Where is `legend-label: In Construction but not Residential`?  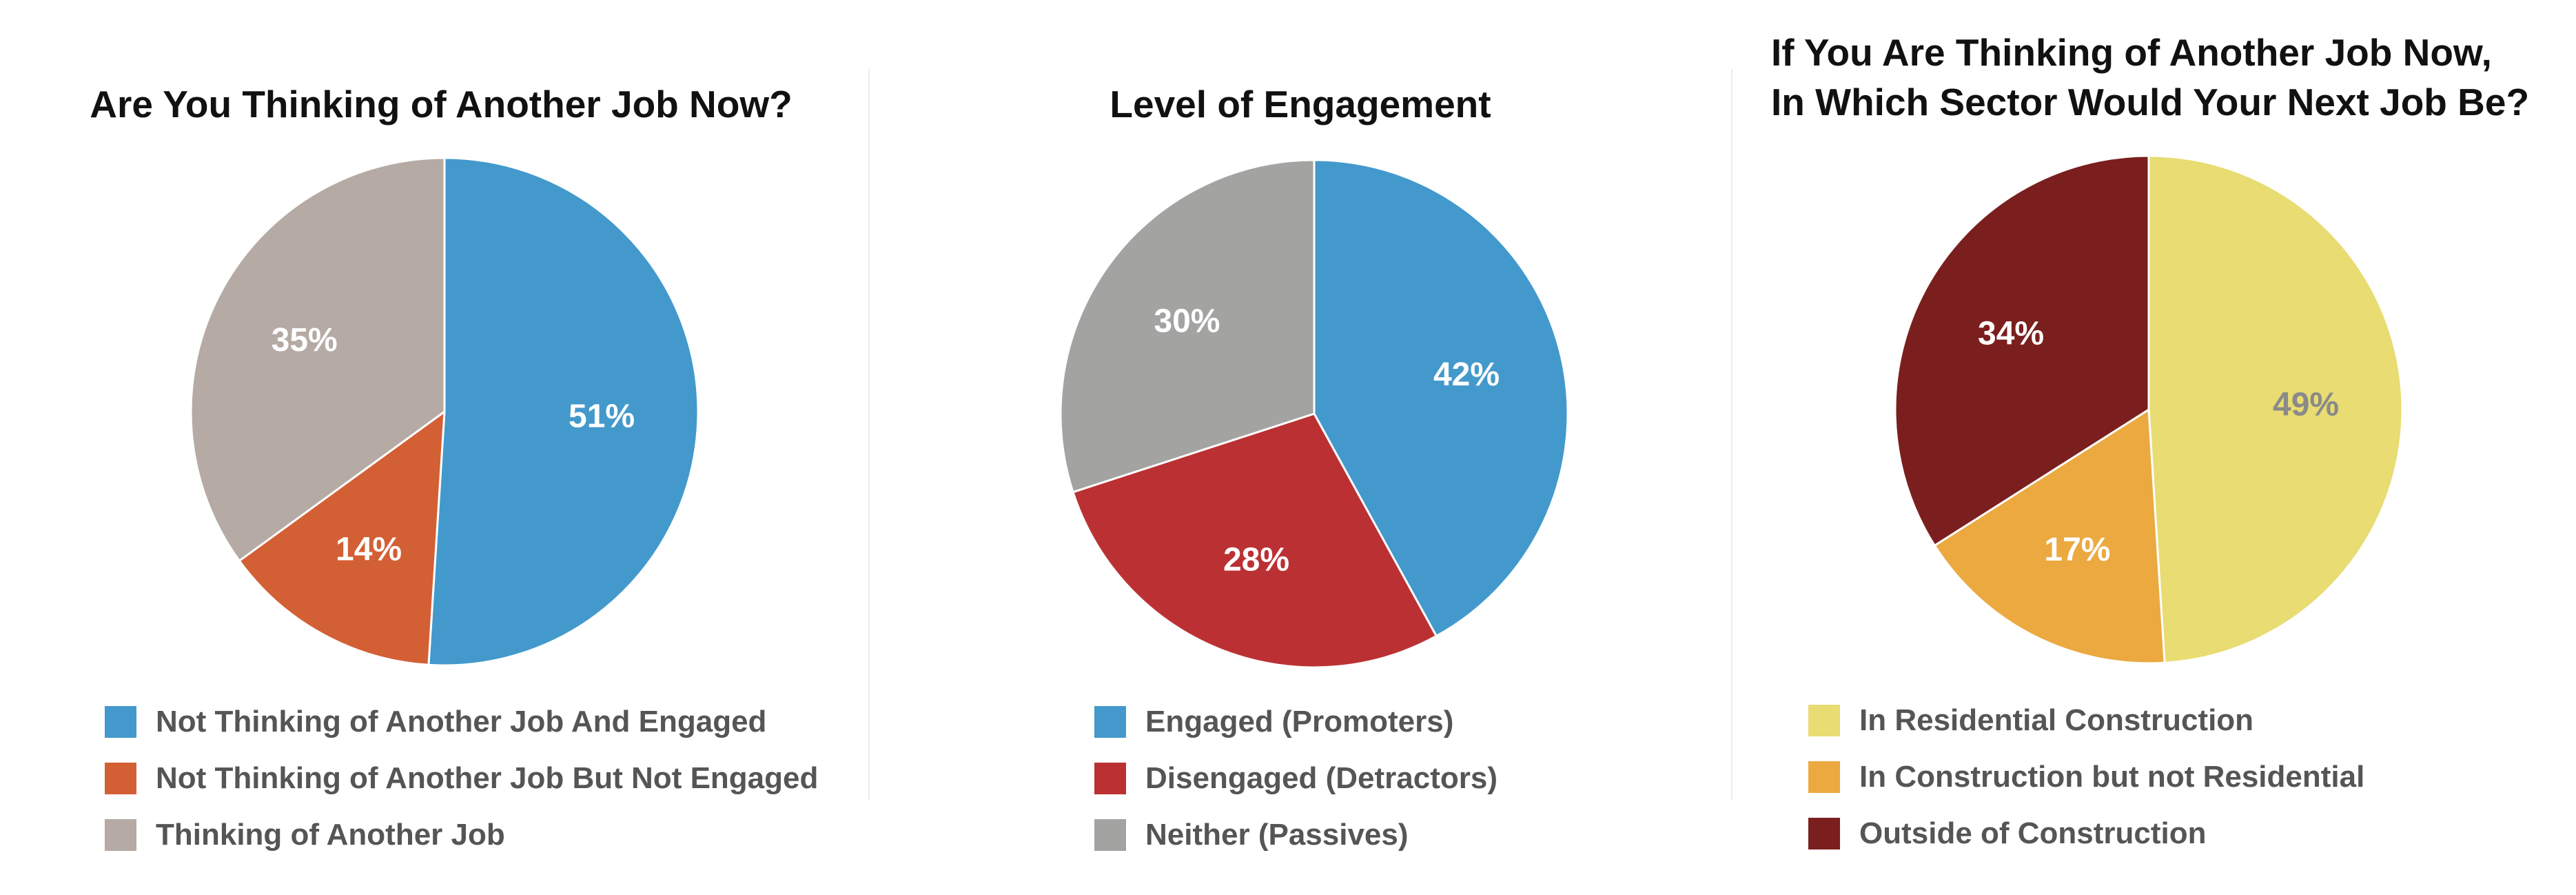
legend-label: In Construction but not Residential is located at coordinates (2112, 777).